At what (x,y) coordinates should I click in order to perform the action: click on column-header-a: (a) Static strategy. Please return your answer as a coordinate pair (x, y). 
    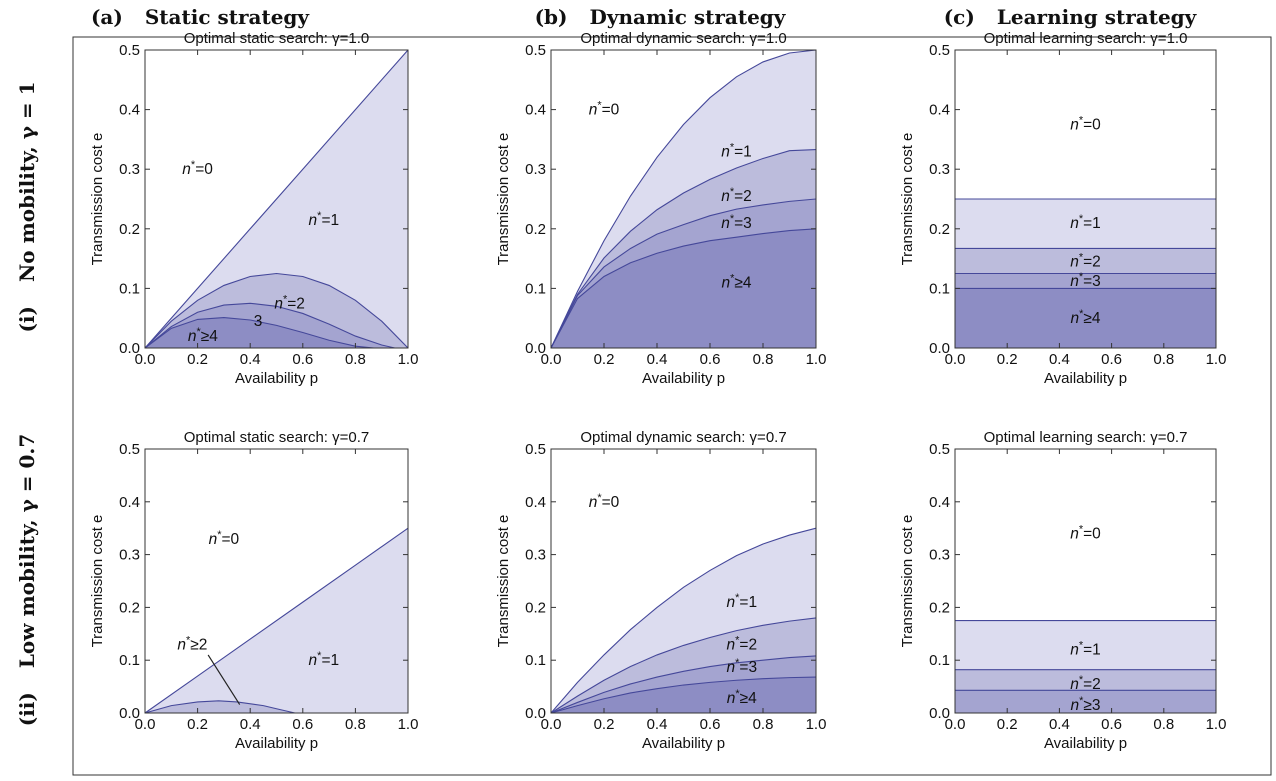
    Looking at the image, I should click on (200, 17).